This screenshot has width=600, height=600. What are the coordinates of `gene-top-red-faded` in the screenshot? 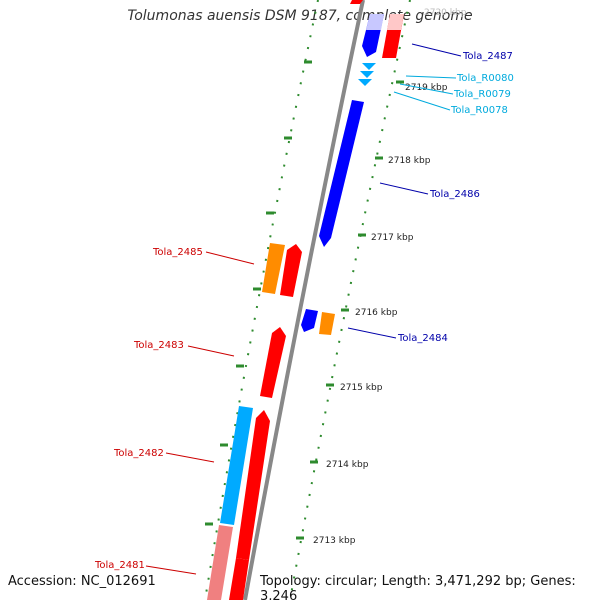 It's located at (395, 22).